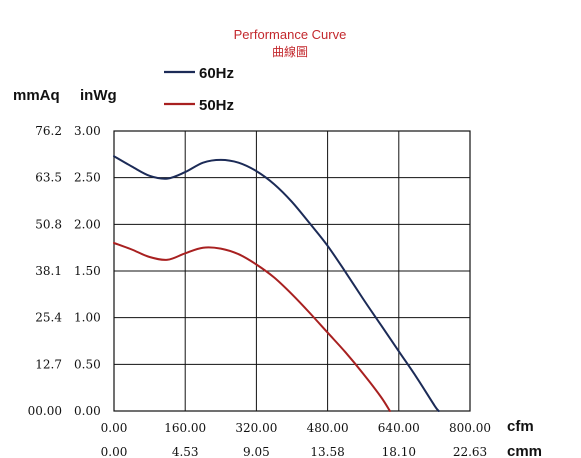 This screenshot has height=458, width=581. I want to click on x-unit-cfm: cfm, so click(520, 426).